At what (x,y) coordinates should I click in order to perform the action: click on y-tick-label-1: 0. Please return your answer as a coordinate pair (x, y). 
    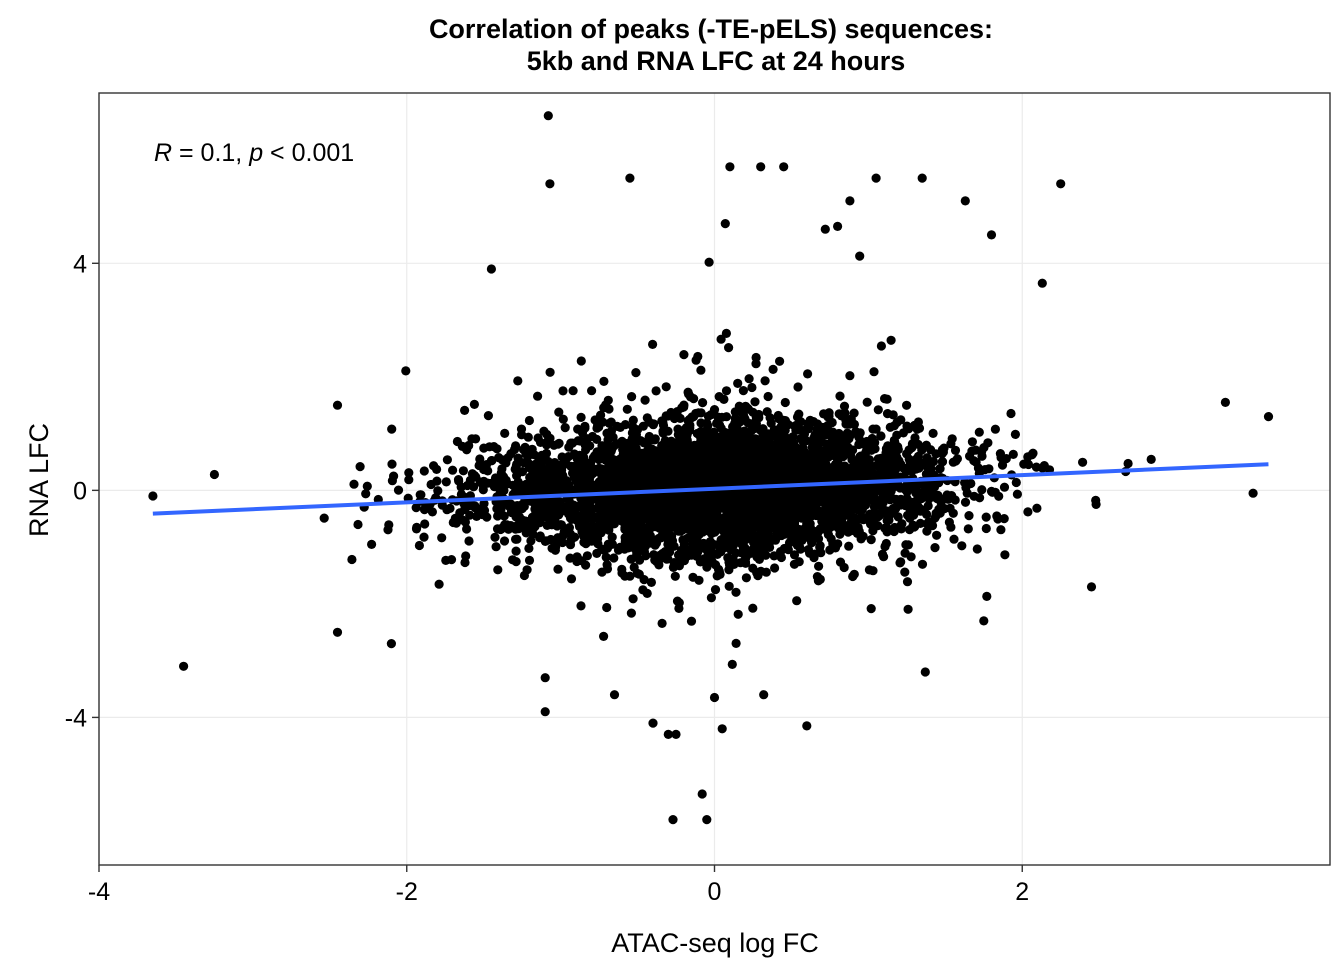
    Looking at the image, I should click on (80, 491).